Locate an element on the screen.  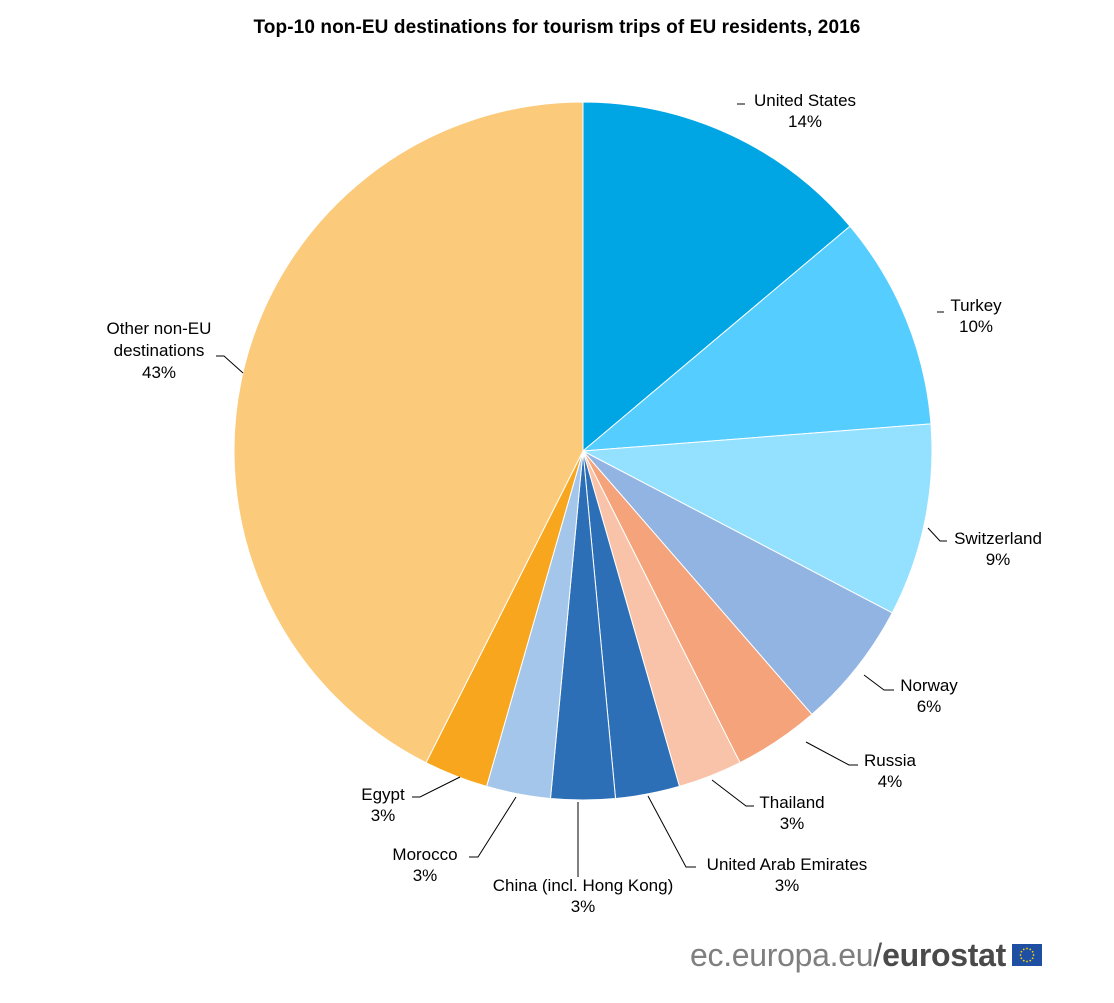
slice-label-thailand: Thailand 3% is located at coordinates (791, 813).